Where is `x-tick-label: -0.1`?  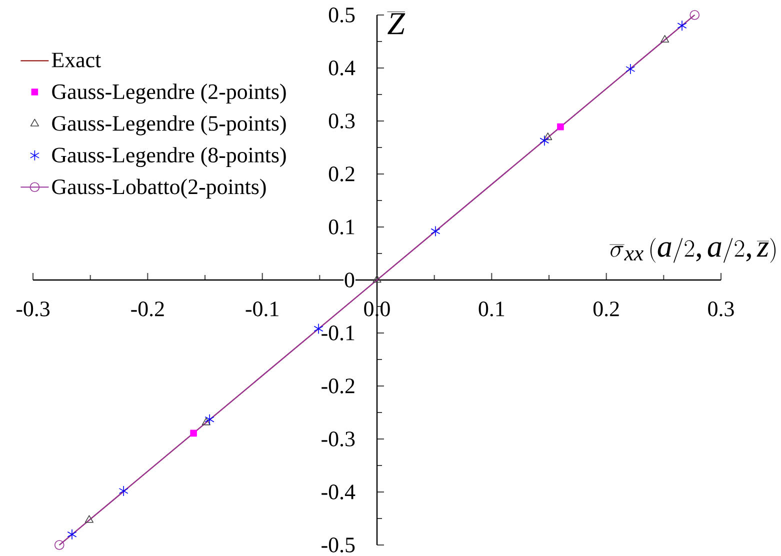 x-tick-label: -0.1 is located at coordinates (262, 309).